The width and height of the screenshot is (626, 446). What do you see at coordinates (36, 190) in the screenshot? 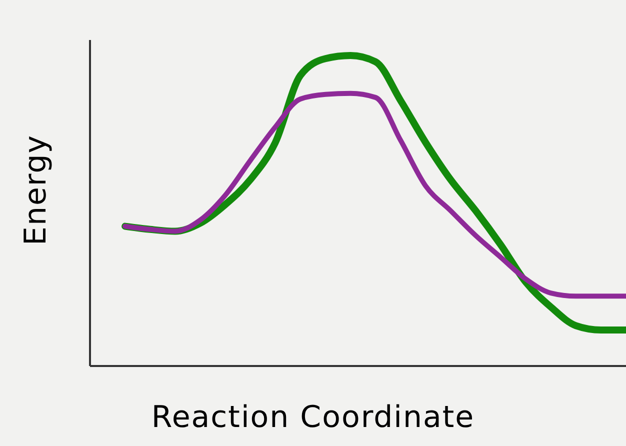
I see `y-axis-title: Energy` at bounding box center [36, 190].